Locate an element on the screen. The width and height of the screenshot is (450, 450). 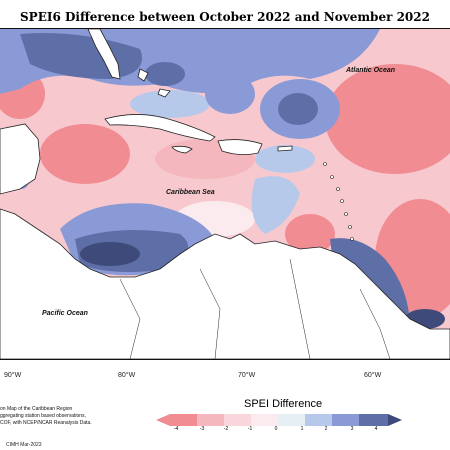
legend-tick: 4 is located at coordinates (376, 429).